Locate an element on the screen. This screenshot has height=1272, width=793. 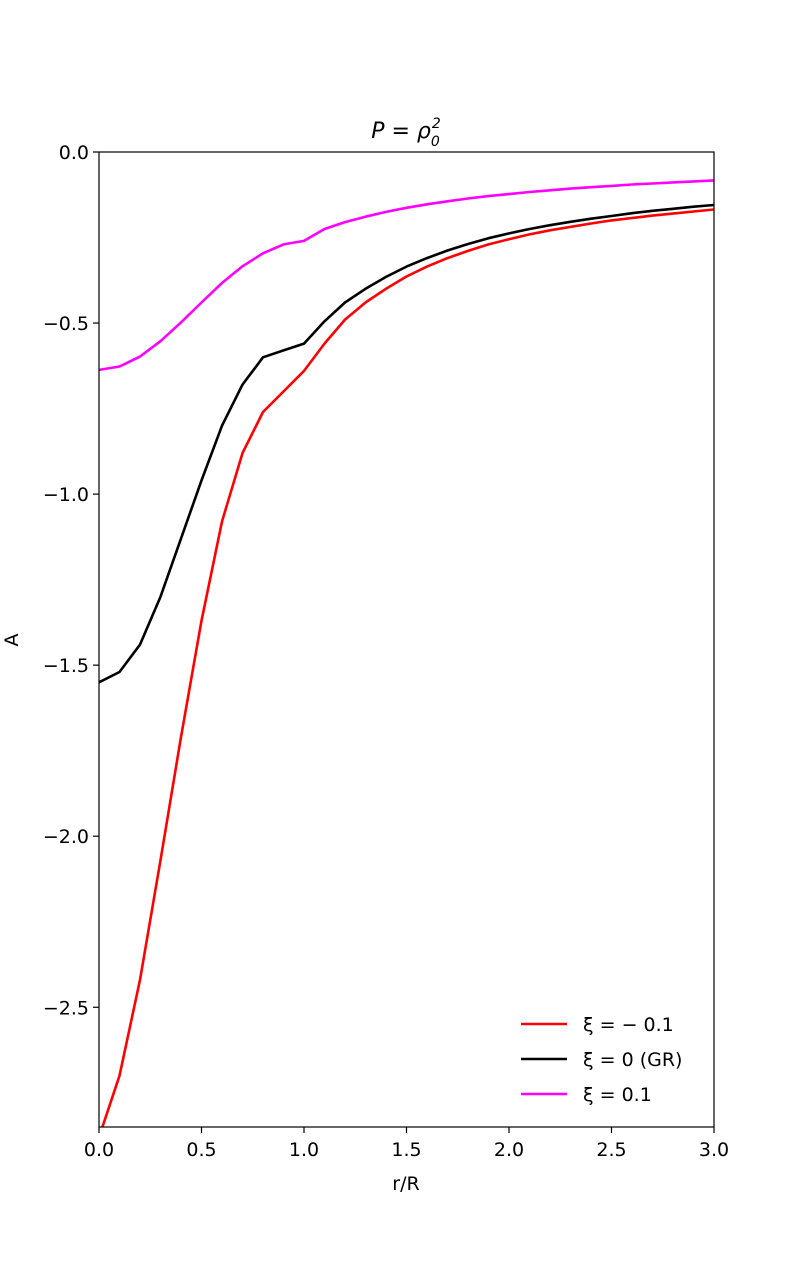
x-tick-label: 0.5 is located at coordinates (201, 1150).